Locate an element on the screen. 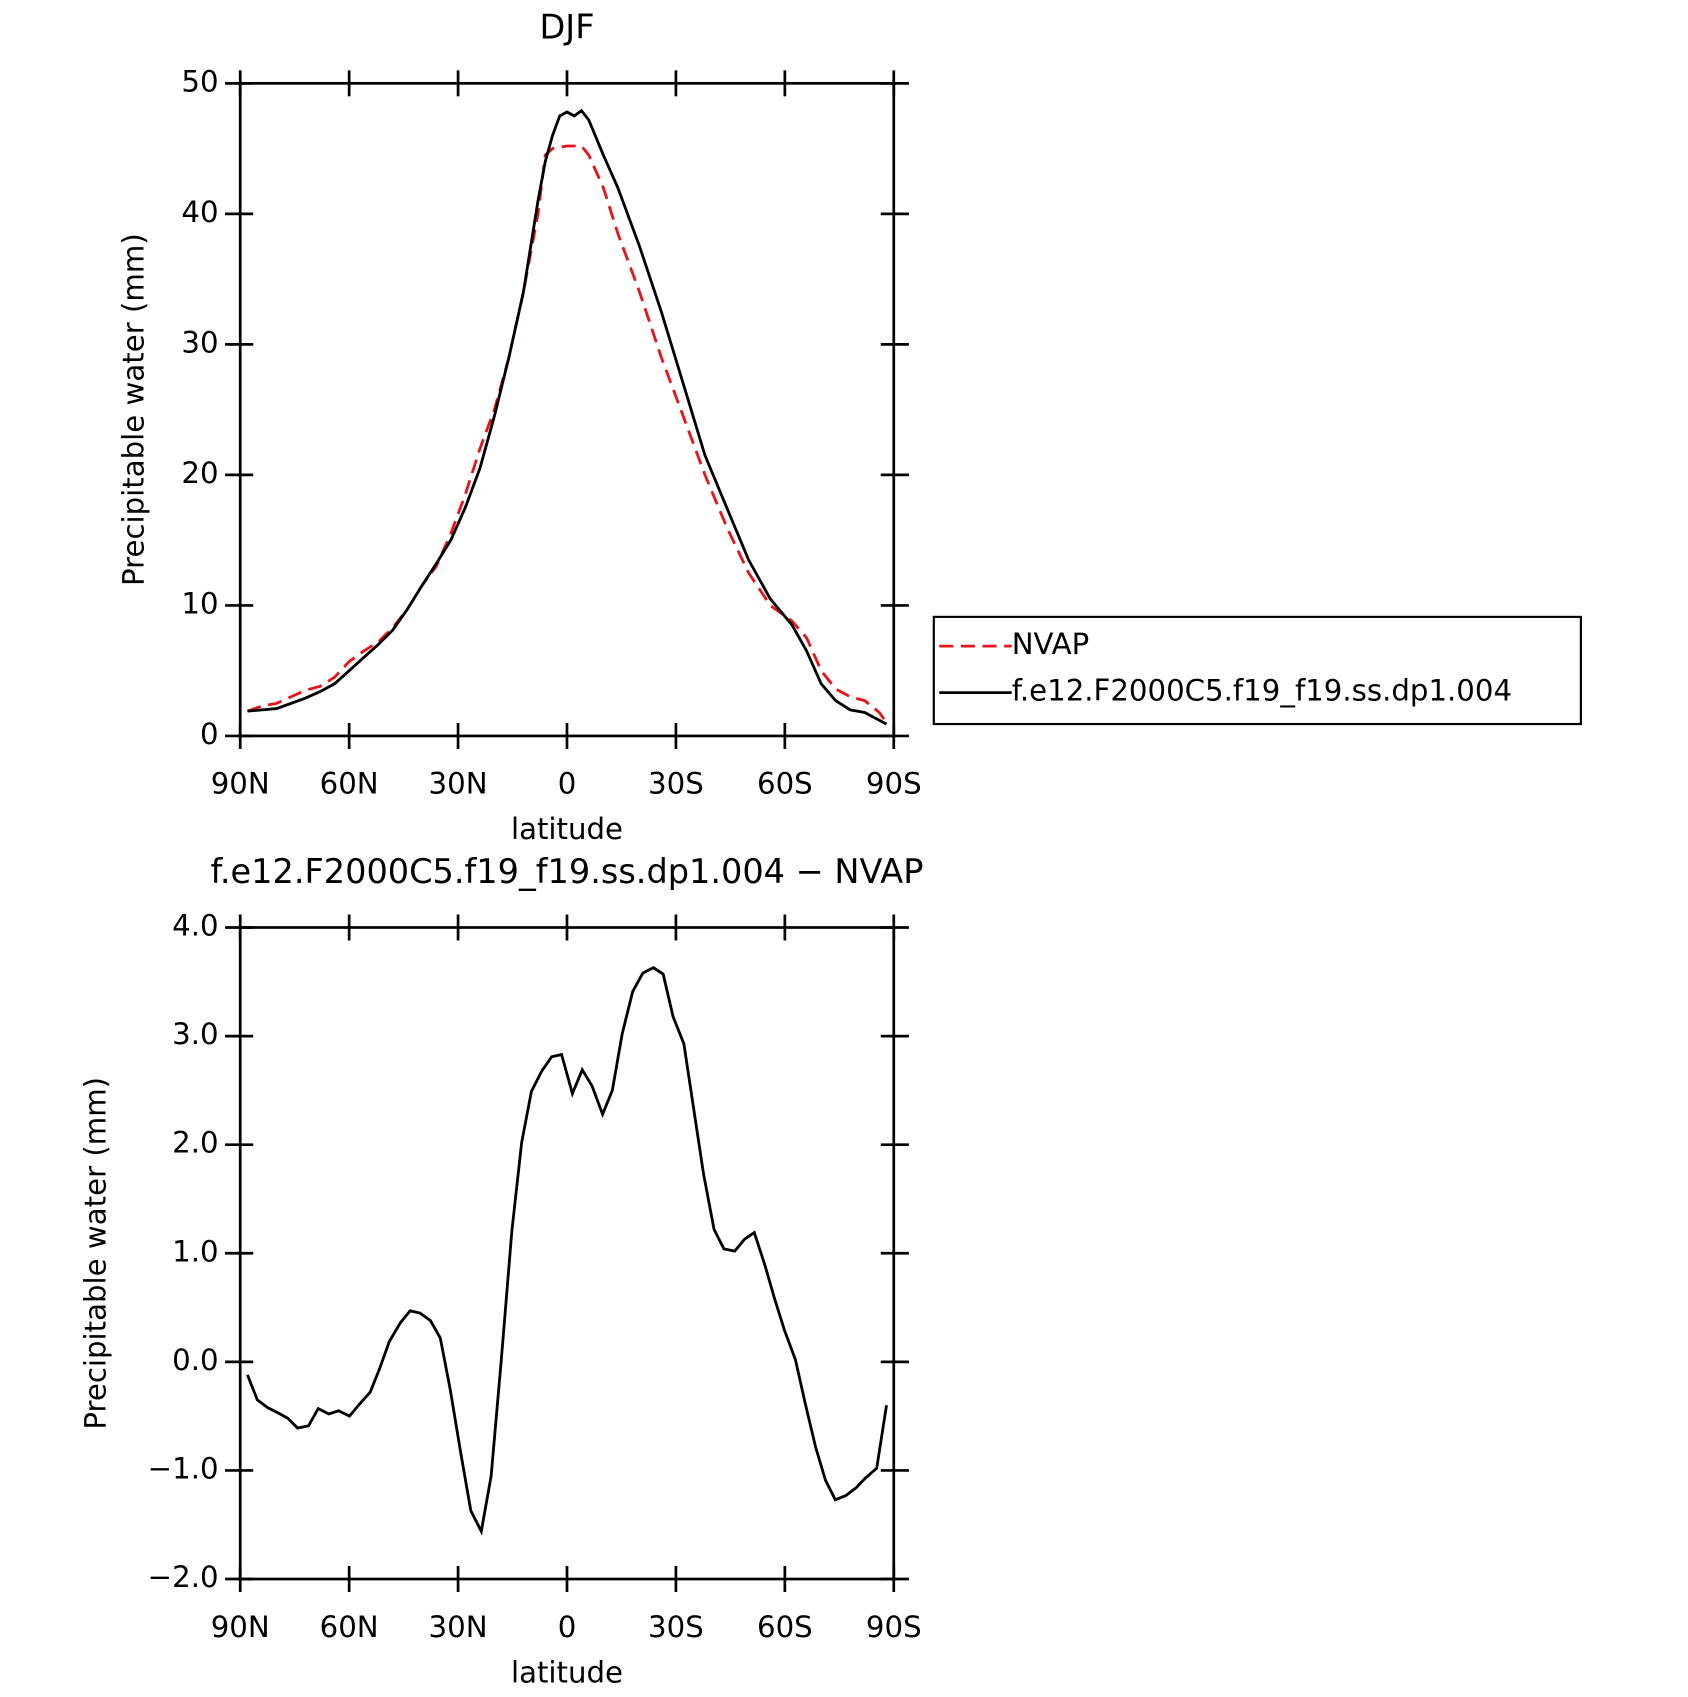  y-tick-label: 40 is located at coordinates (199, 212).